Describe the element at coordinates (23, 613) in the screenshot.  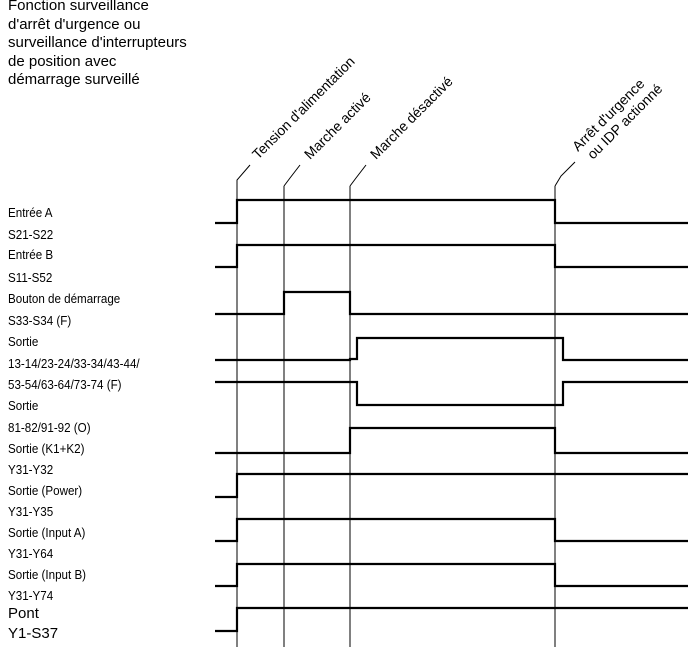
I see `label-pont: Pont` at that location.